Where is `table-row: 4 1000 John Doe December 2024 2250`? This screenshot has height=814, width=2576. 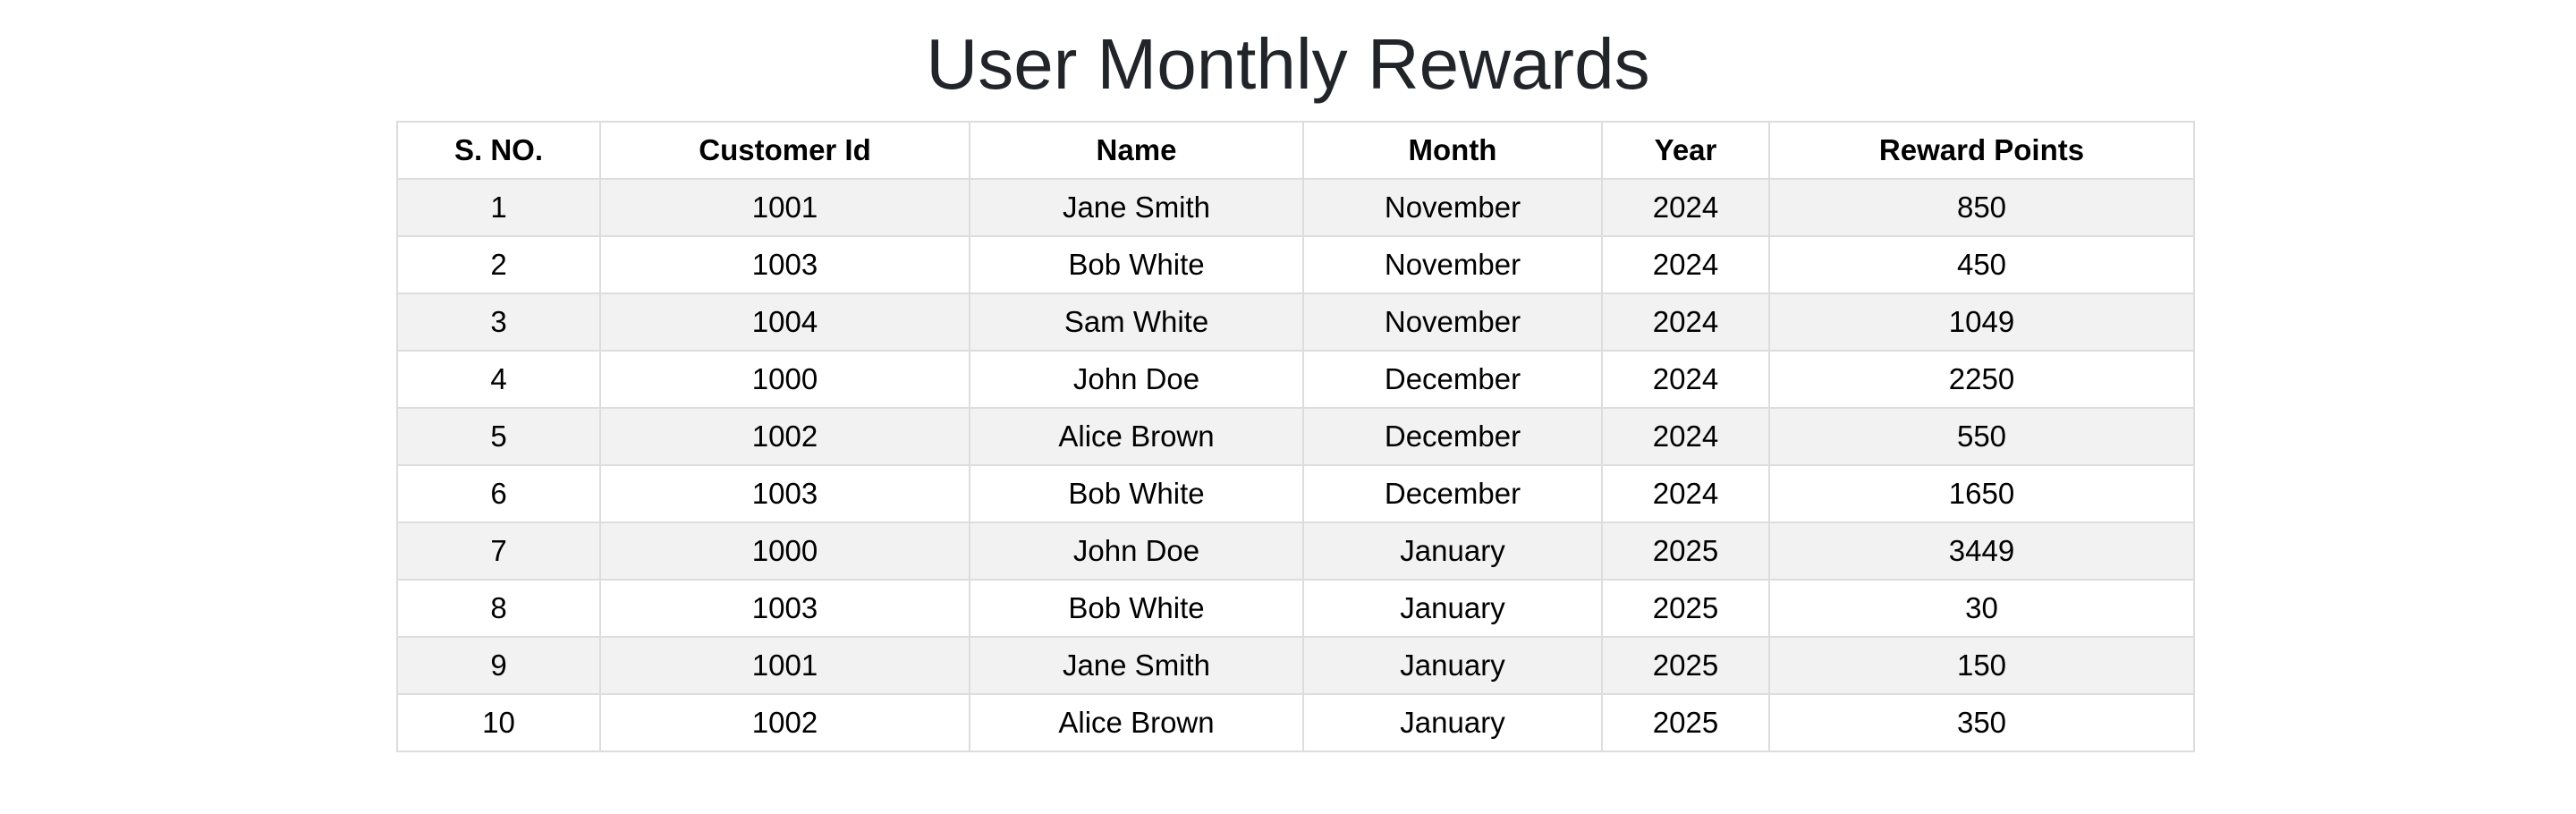 table-row: 4 1000 John Doe December 2024 2250 is located at coordinates (1295, 380).